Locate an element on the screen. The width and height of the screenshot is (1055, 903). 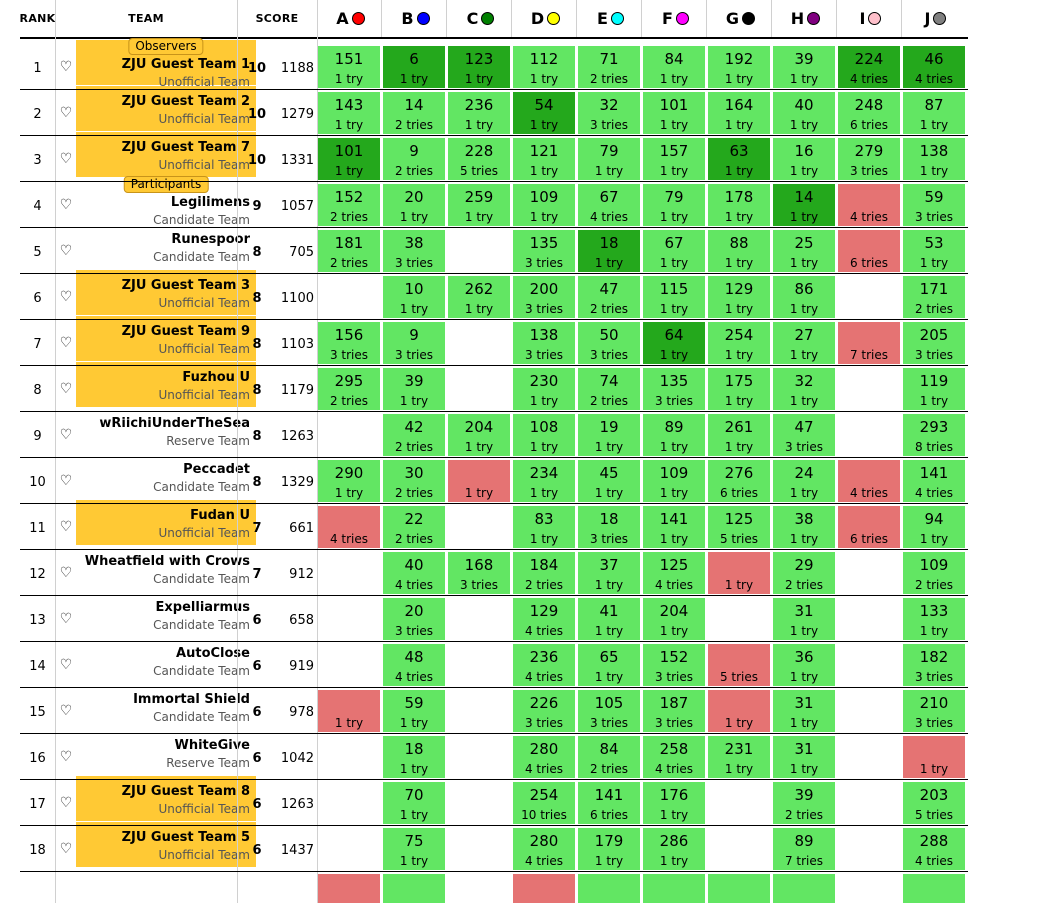
problem-cell-a: 290 1 try is located at coordinates (349, 481).